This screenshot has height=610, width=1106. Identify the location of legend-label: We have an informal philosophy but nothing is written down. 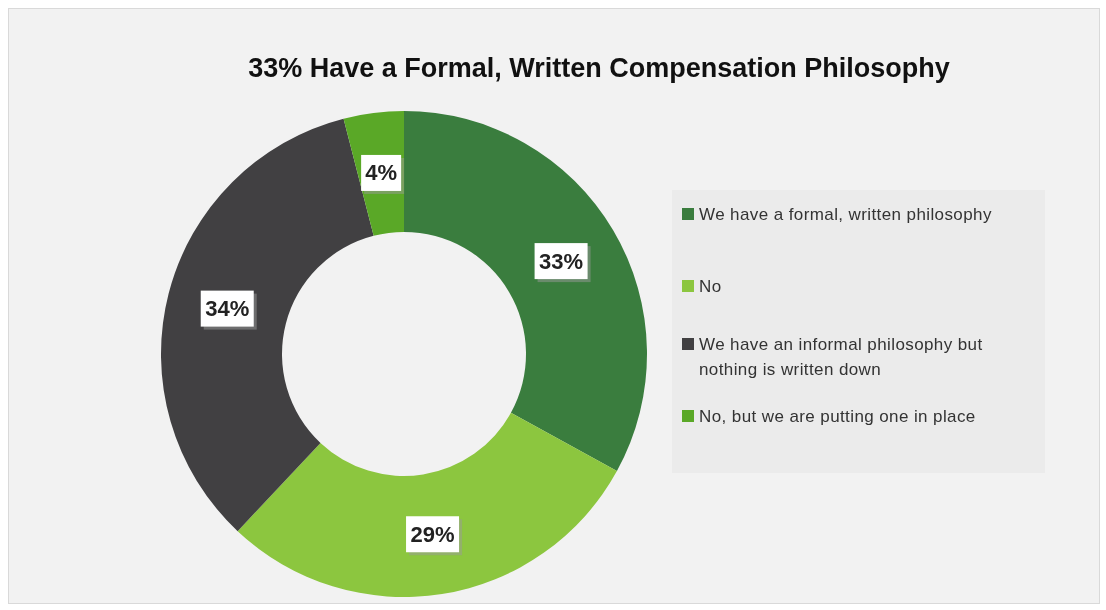
(841, 357).